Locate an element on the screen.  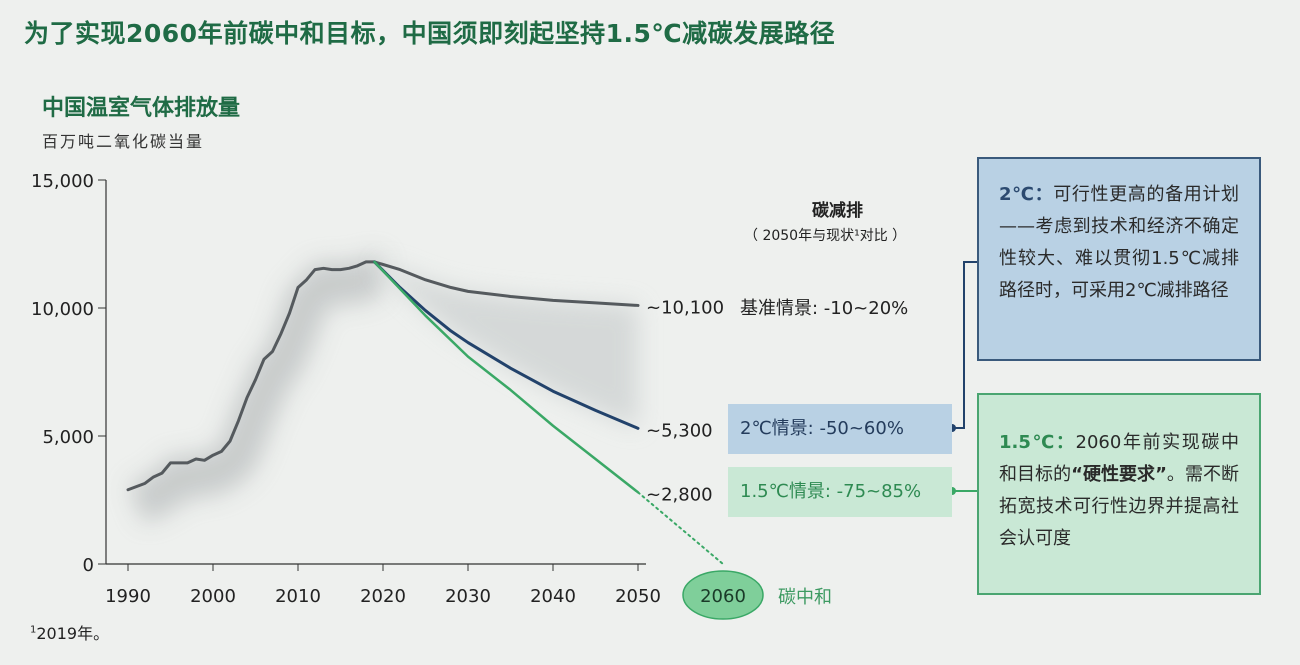
series-line-one-five-c is located at coordinates (506, 377).